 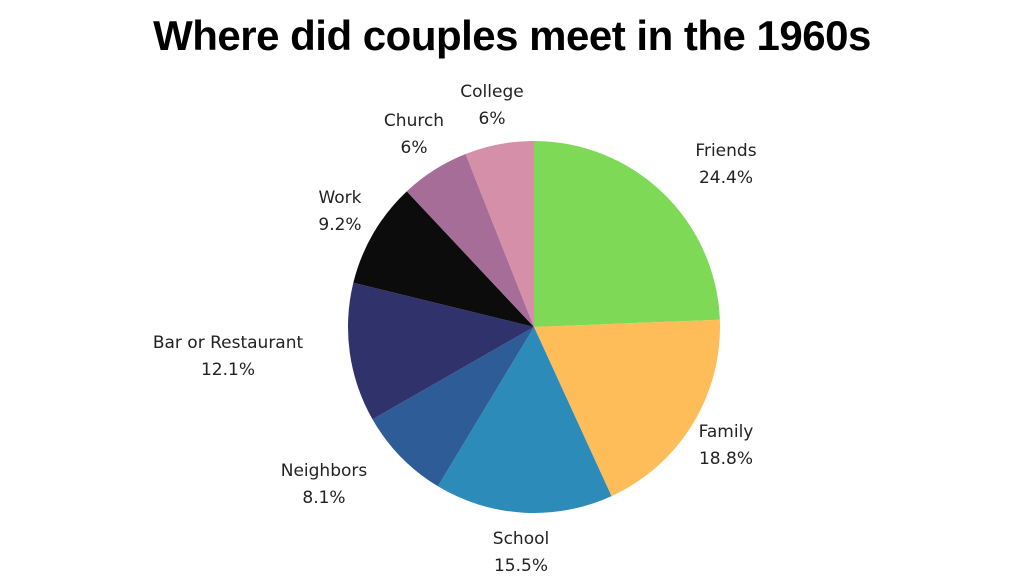 I want to click on slice-label-value: 9.2%, so click(x=340, y=225).